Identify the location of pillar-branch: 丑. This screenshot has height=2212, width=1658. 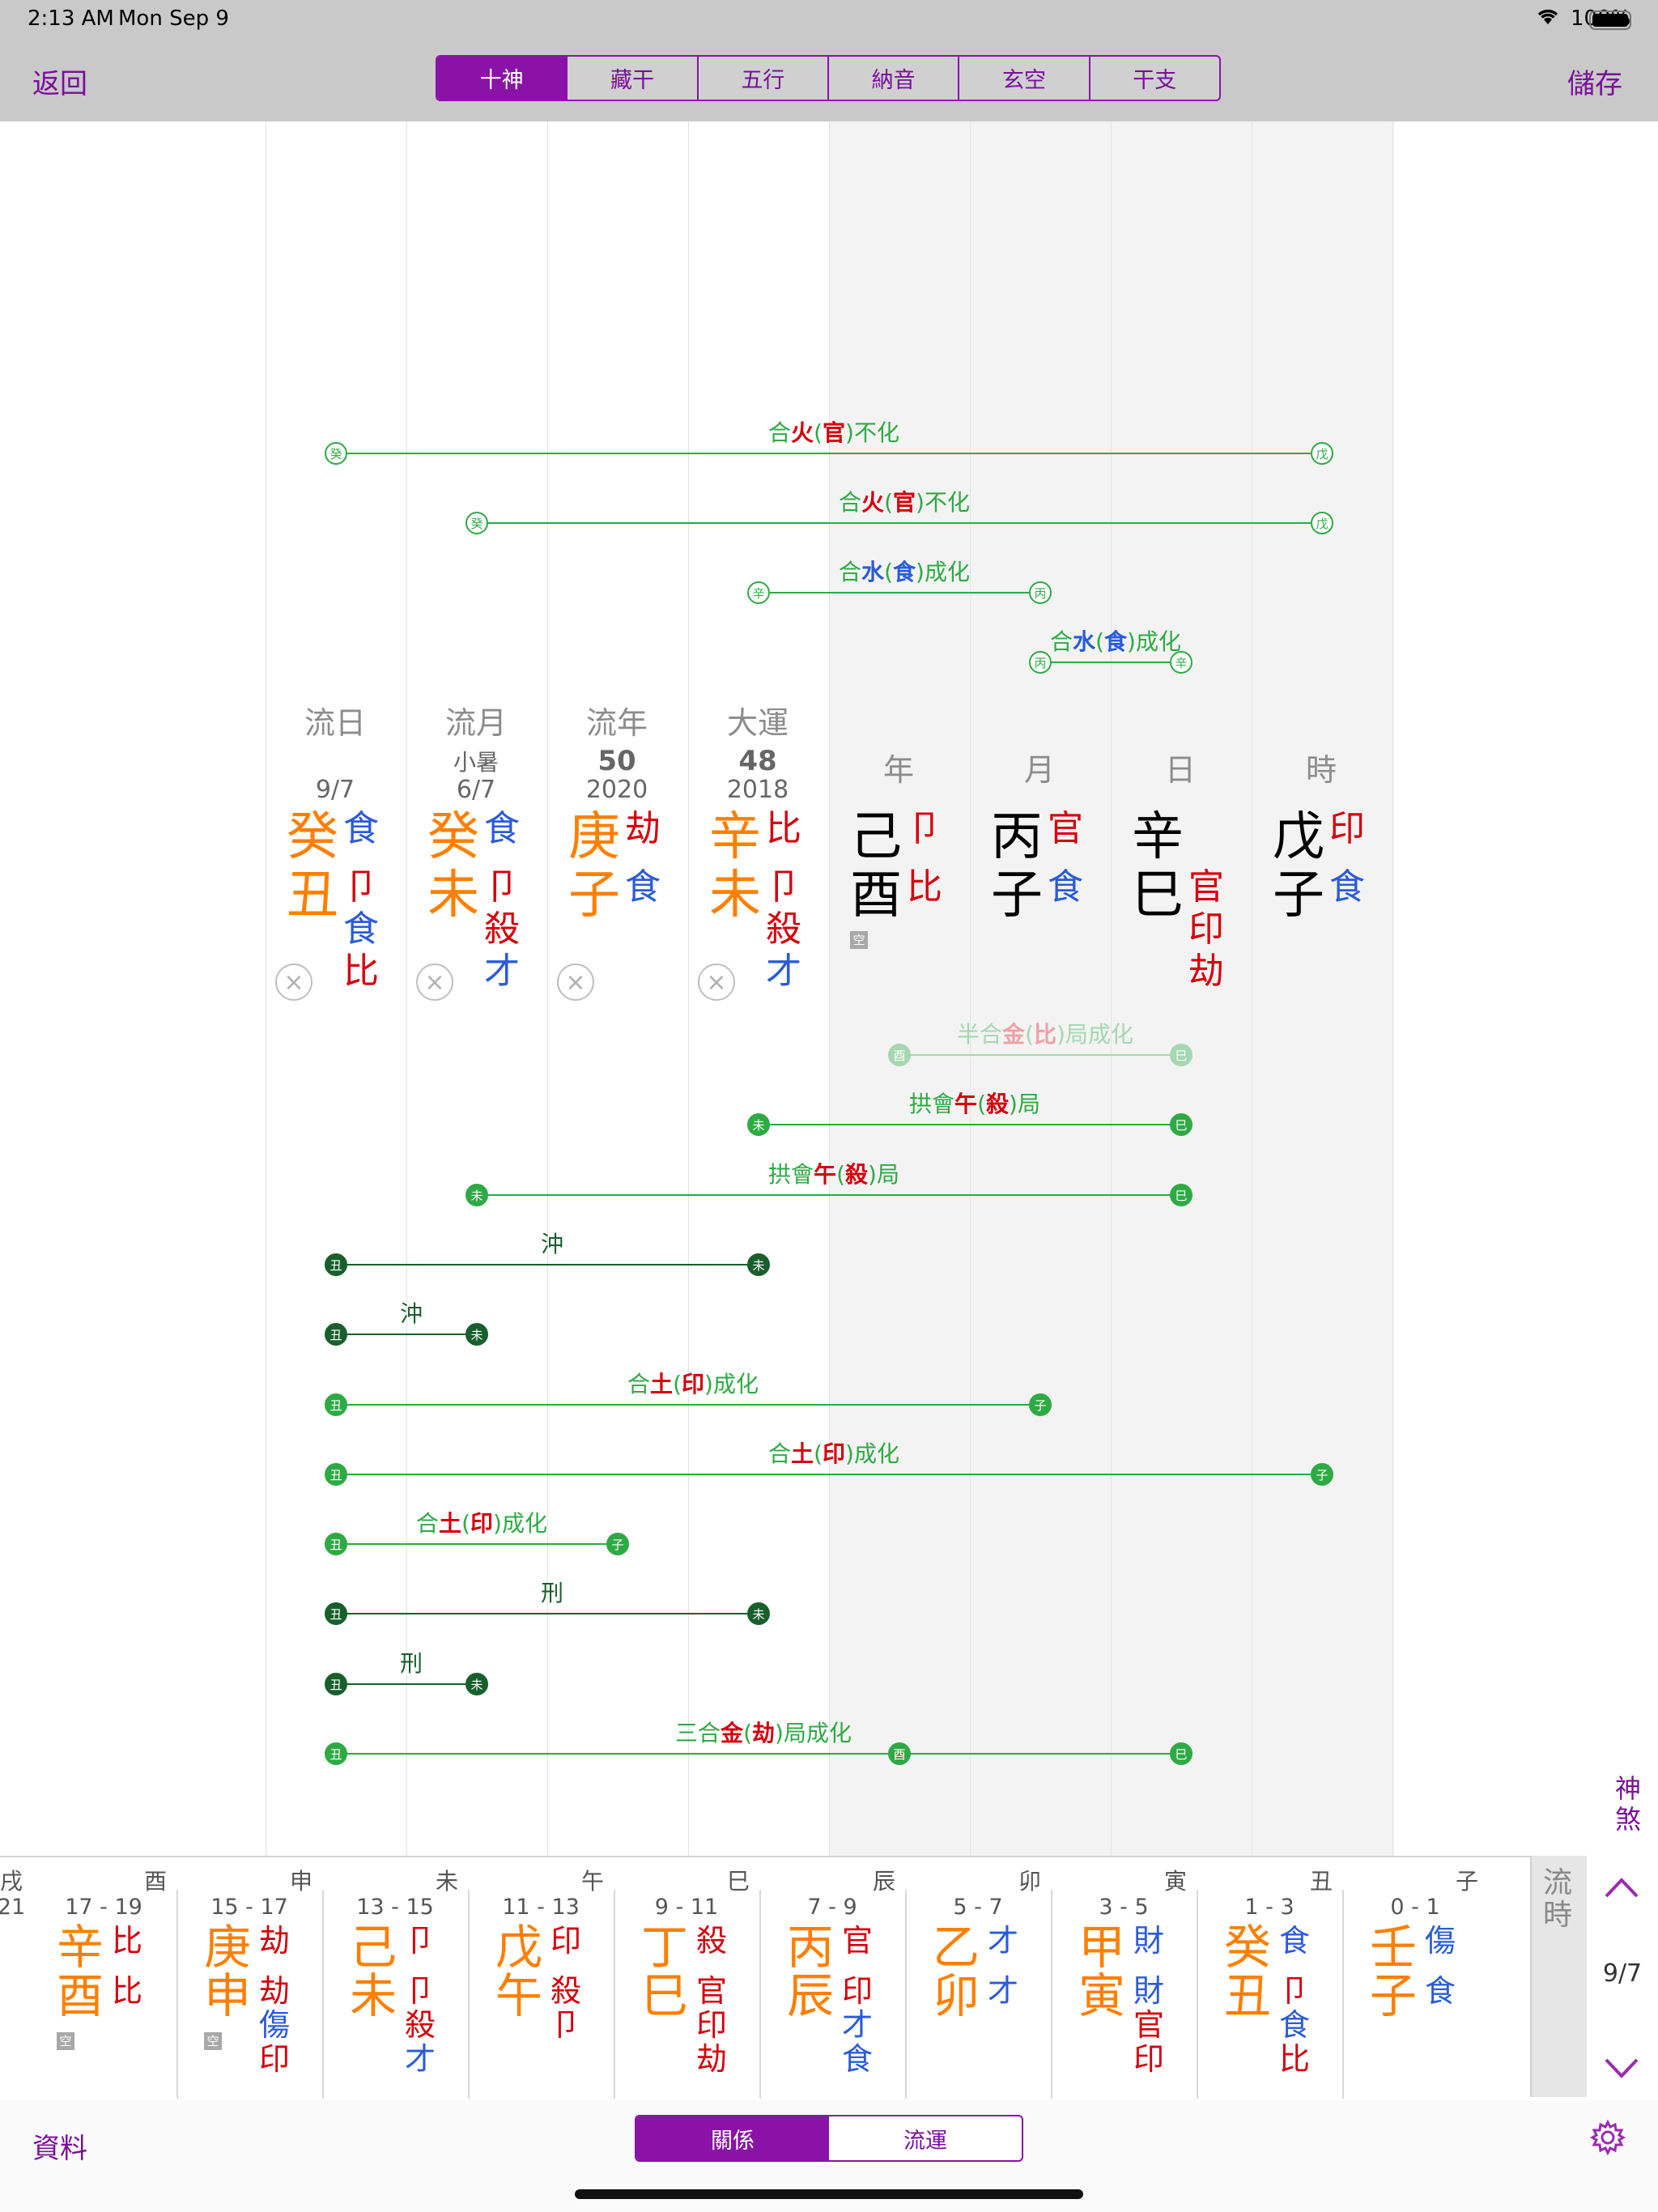
(312, 895).